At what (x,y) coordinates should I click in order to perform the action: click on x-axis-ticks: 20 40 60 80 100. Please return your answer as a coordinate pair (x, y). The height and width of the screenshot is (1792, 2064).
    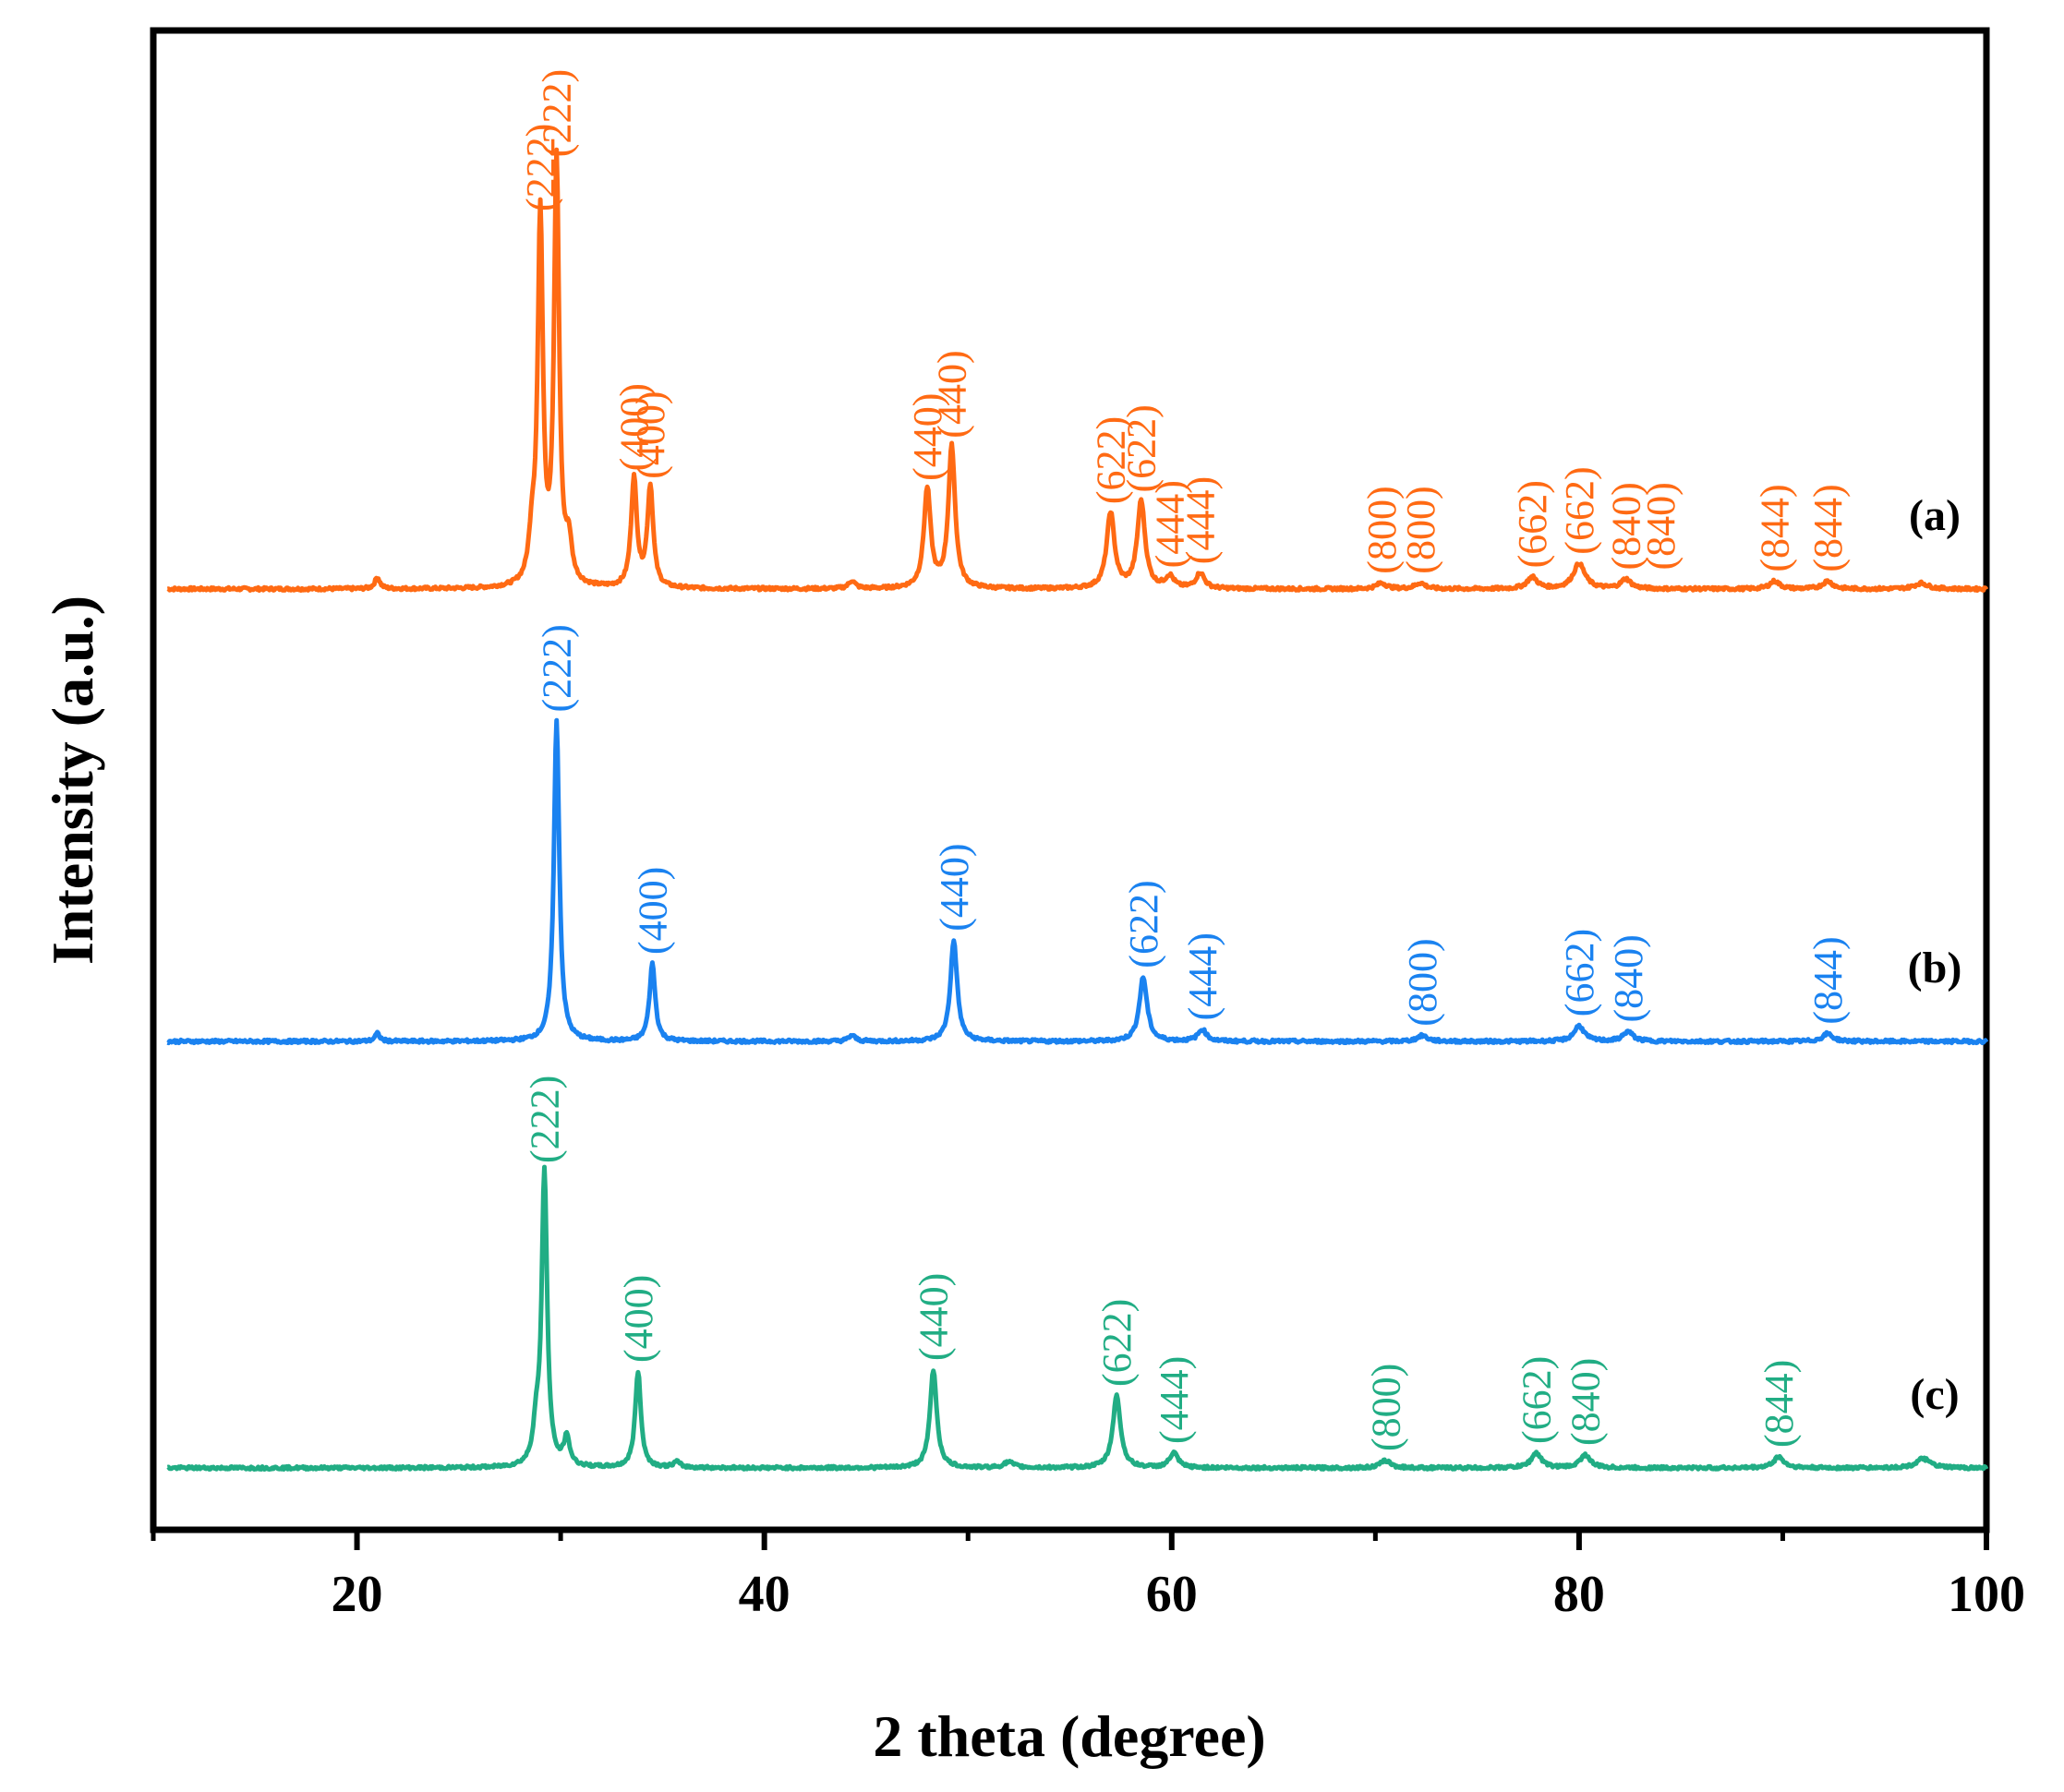
    Looking at the image, I should click on (1088, 1576).